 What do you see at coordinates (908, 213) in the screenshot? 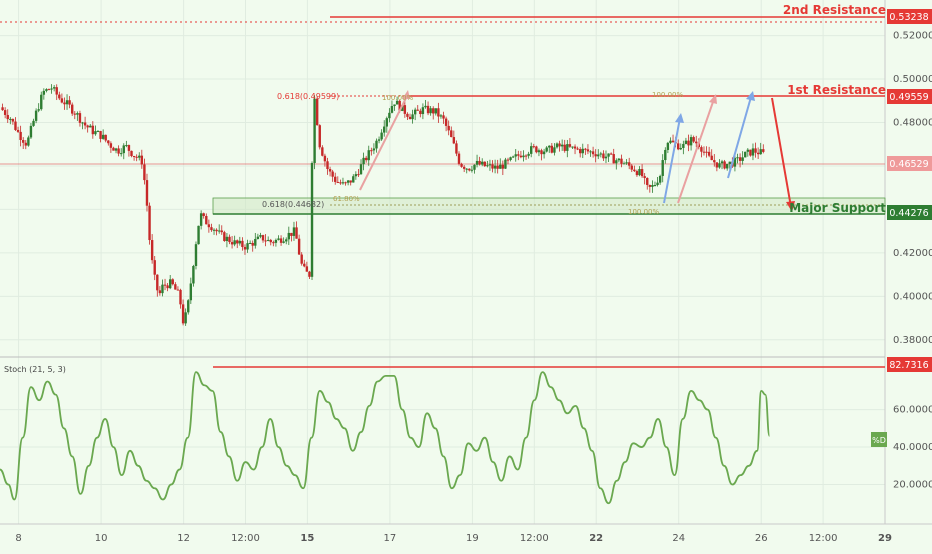
I see `badge-major-support-text: 0.44276` at bounding box center [908, 213].